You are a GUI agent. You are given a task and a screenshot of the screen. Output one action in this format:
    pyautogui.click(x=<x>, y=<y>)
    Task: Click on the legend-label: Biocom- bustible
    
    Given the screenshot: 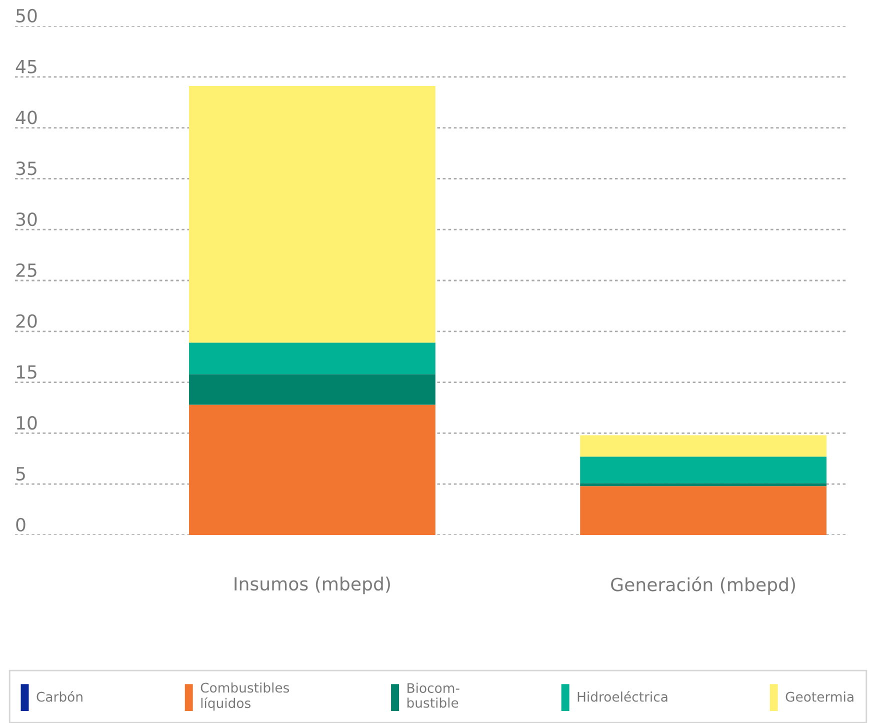 What is the action you would take?
    pyautogui.click(x=433, y=695)
    